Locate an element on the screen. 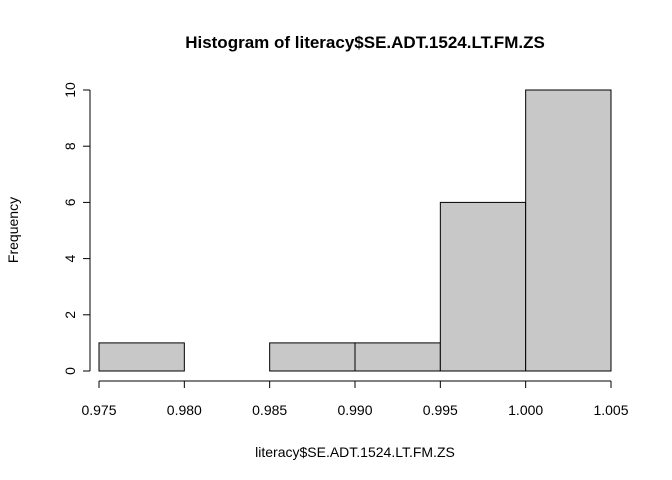  x-axis: 0.975 0.980 0.985 0.990 0.995 1.000 1.005 is located at coordinates (355, 399).